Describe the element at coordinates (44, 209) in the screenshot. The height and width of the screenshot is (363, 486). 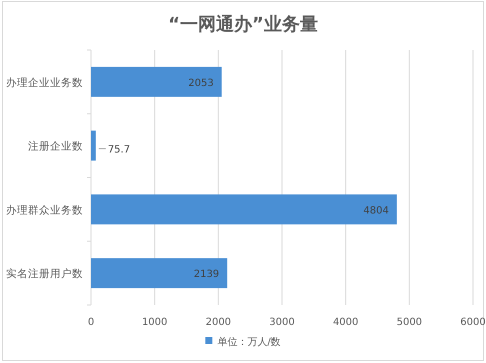
I see `y-tick-label: 办理群众业务数` at that location.